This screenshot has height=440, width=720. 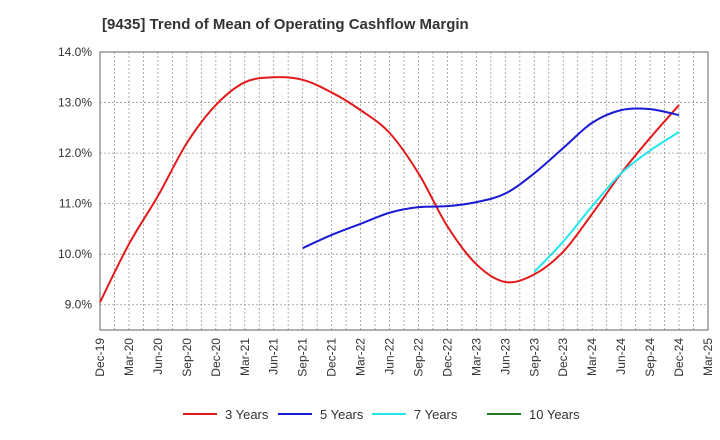 What do you see at coordinates (245, 357) in the screenshot?
I see `x-tick-label: Mar-21` at bounding box center [245, 357].